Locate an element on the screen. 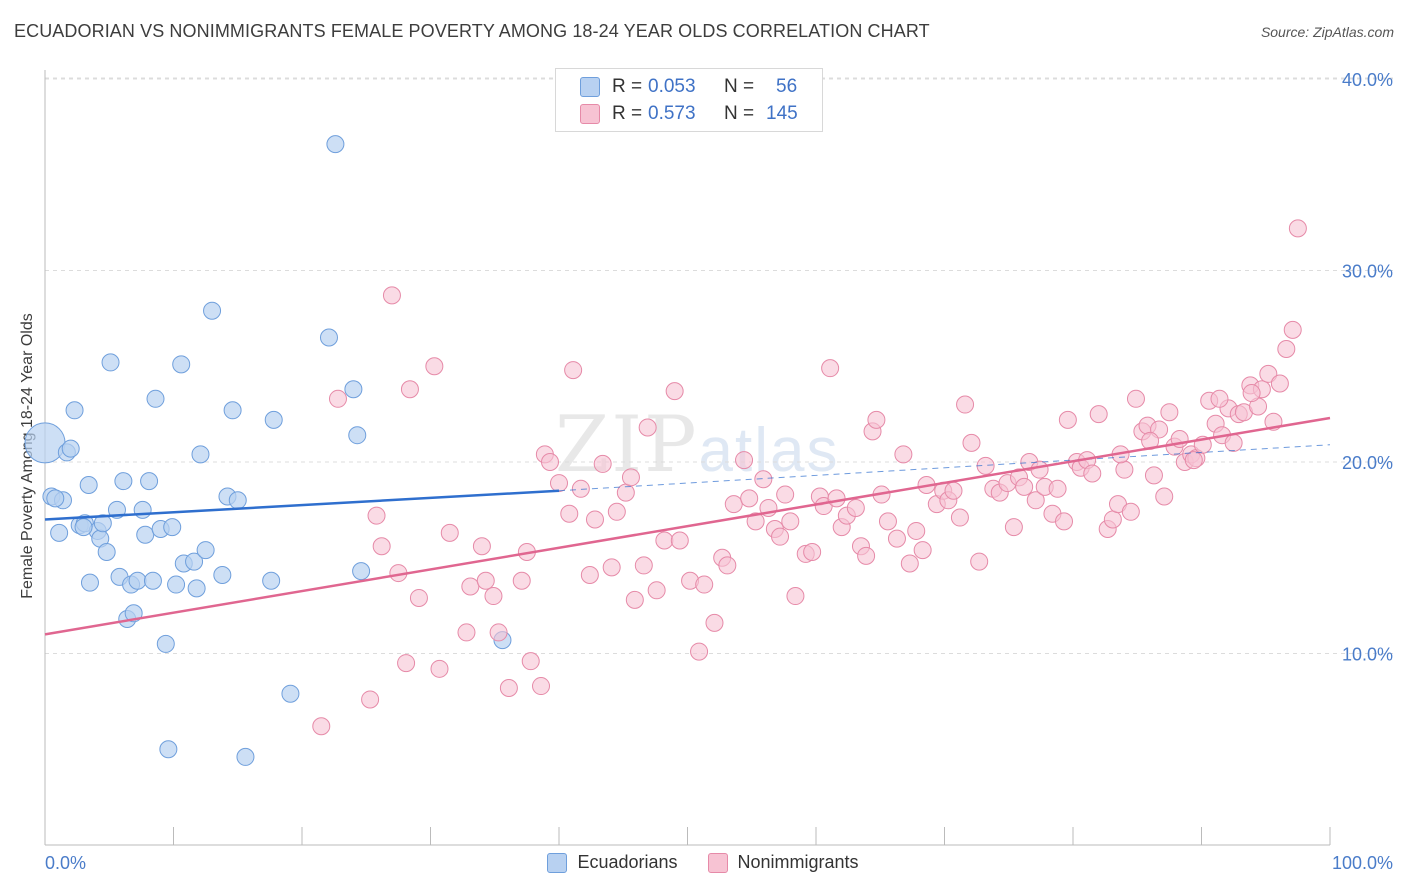  legend-swatch-blue is located at coordinates (590, 87).